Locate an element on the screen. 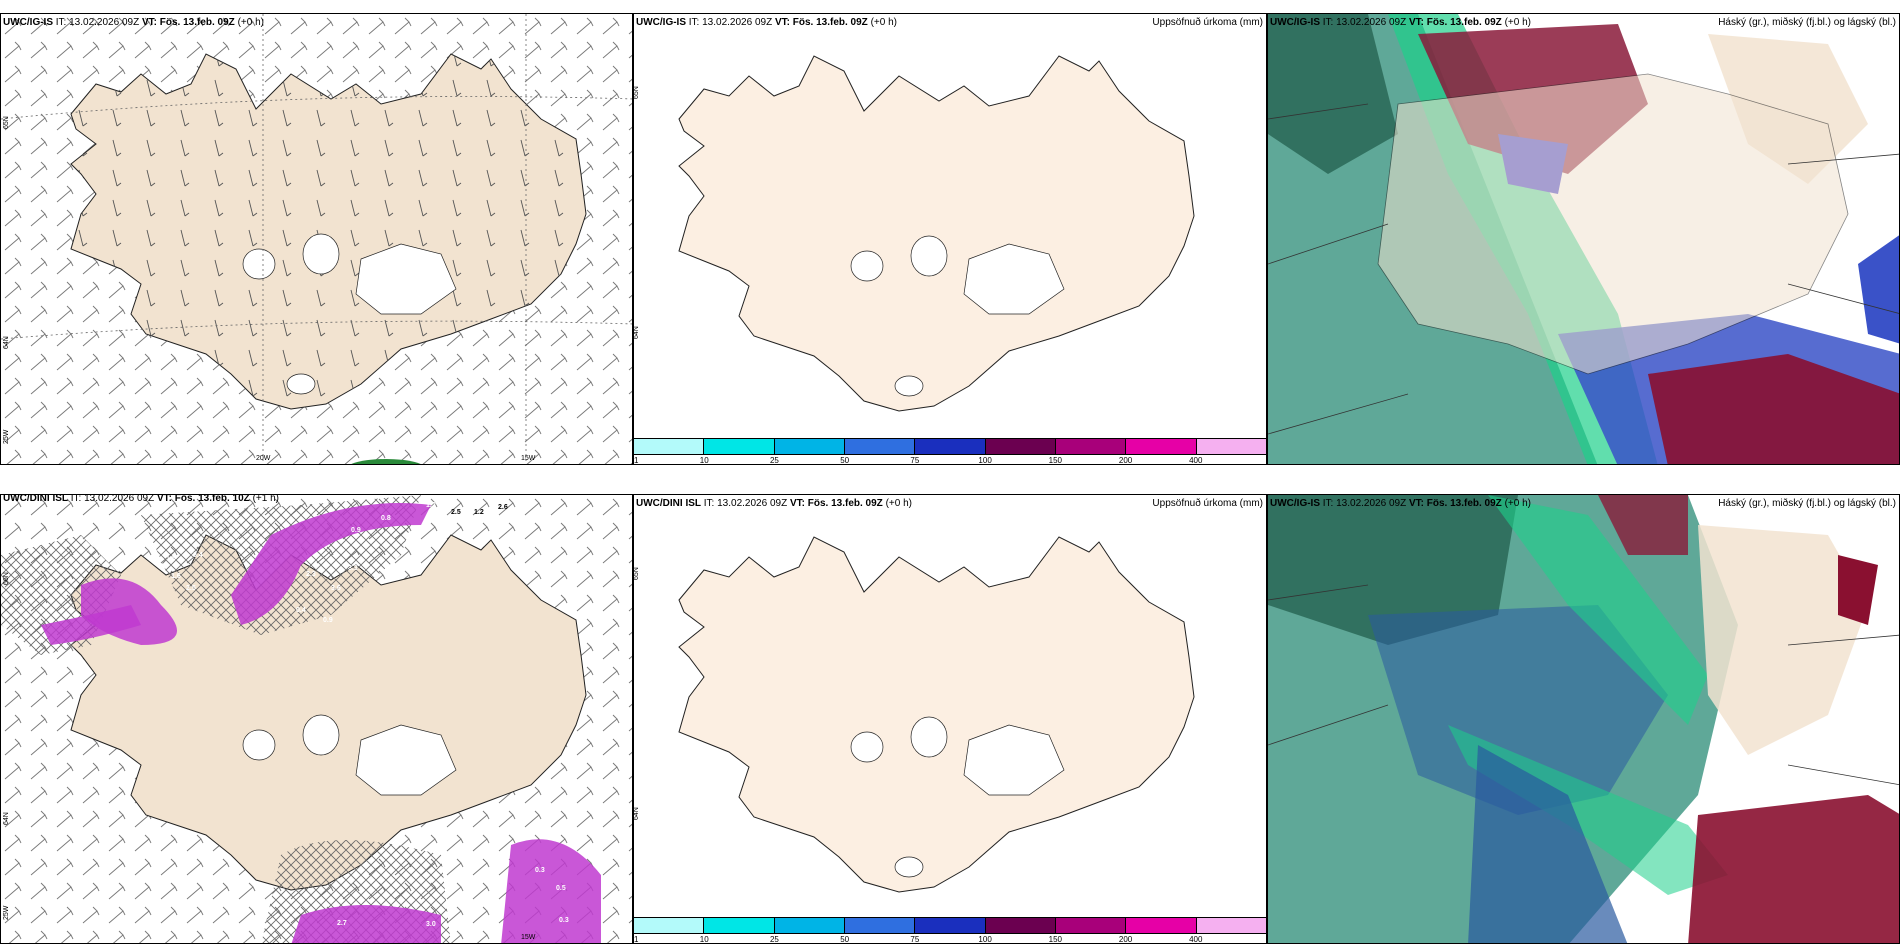 Image resolution: width=1900 pixels, height=950 pixels. contour-label: 1.8 is located at coordinates (171, 558).